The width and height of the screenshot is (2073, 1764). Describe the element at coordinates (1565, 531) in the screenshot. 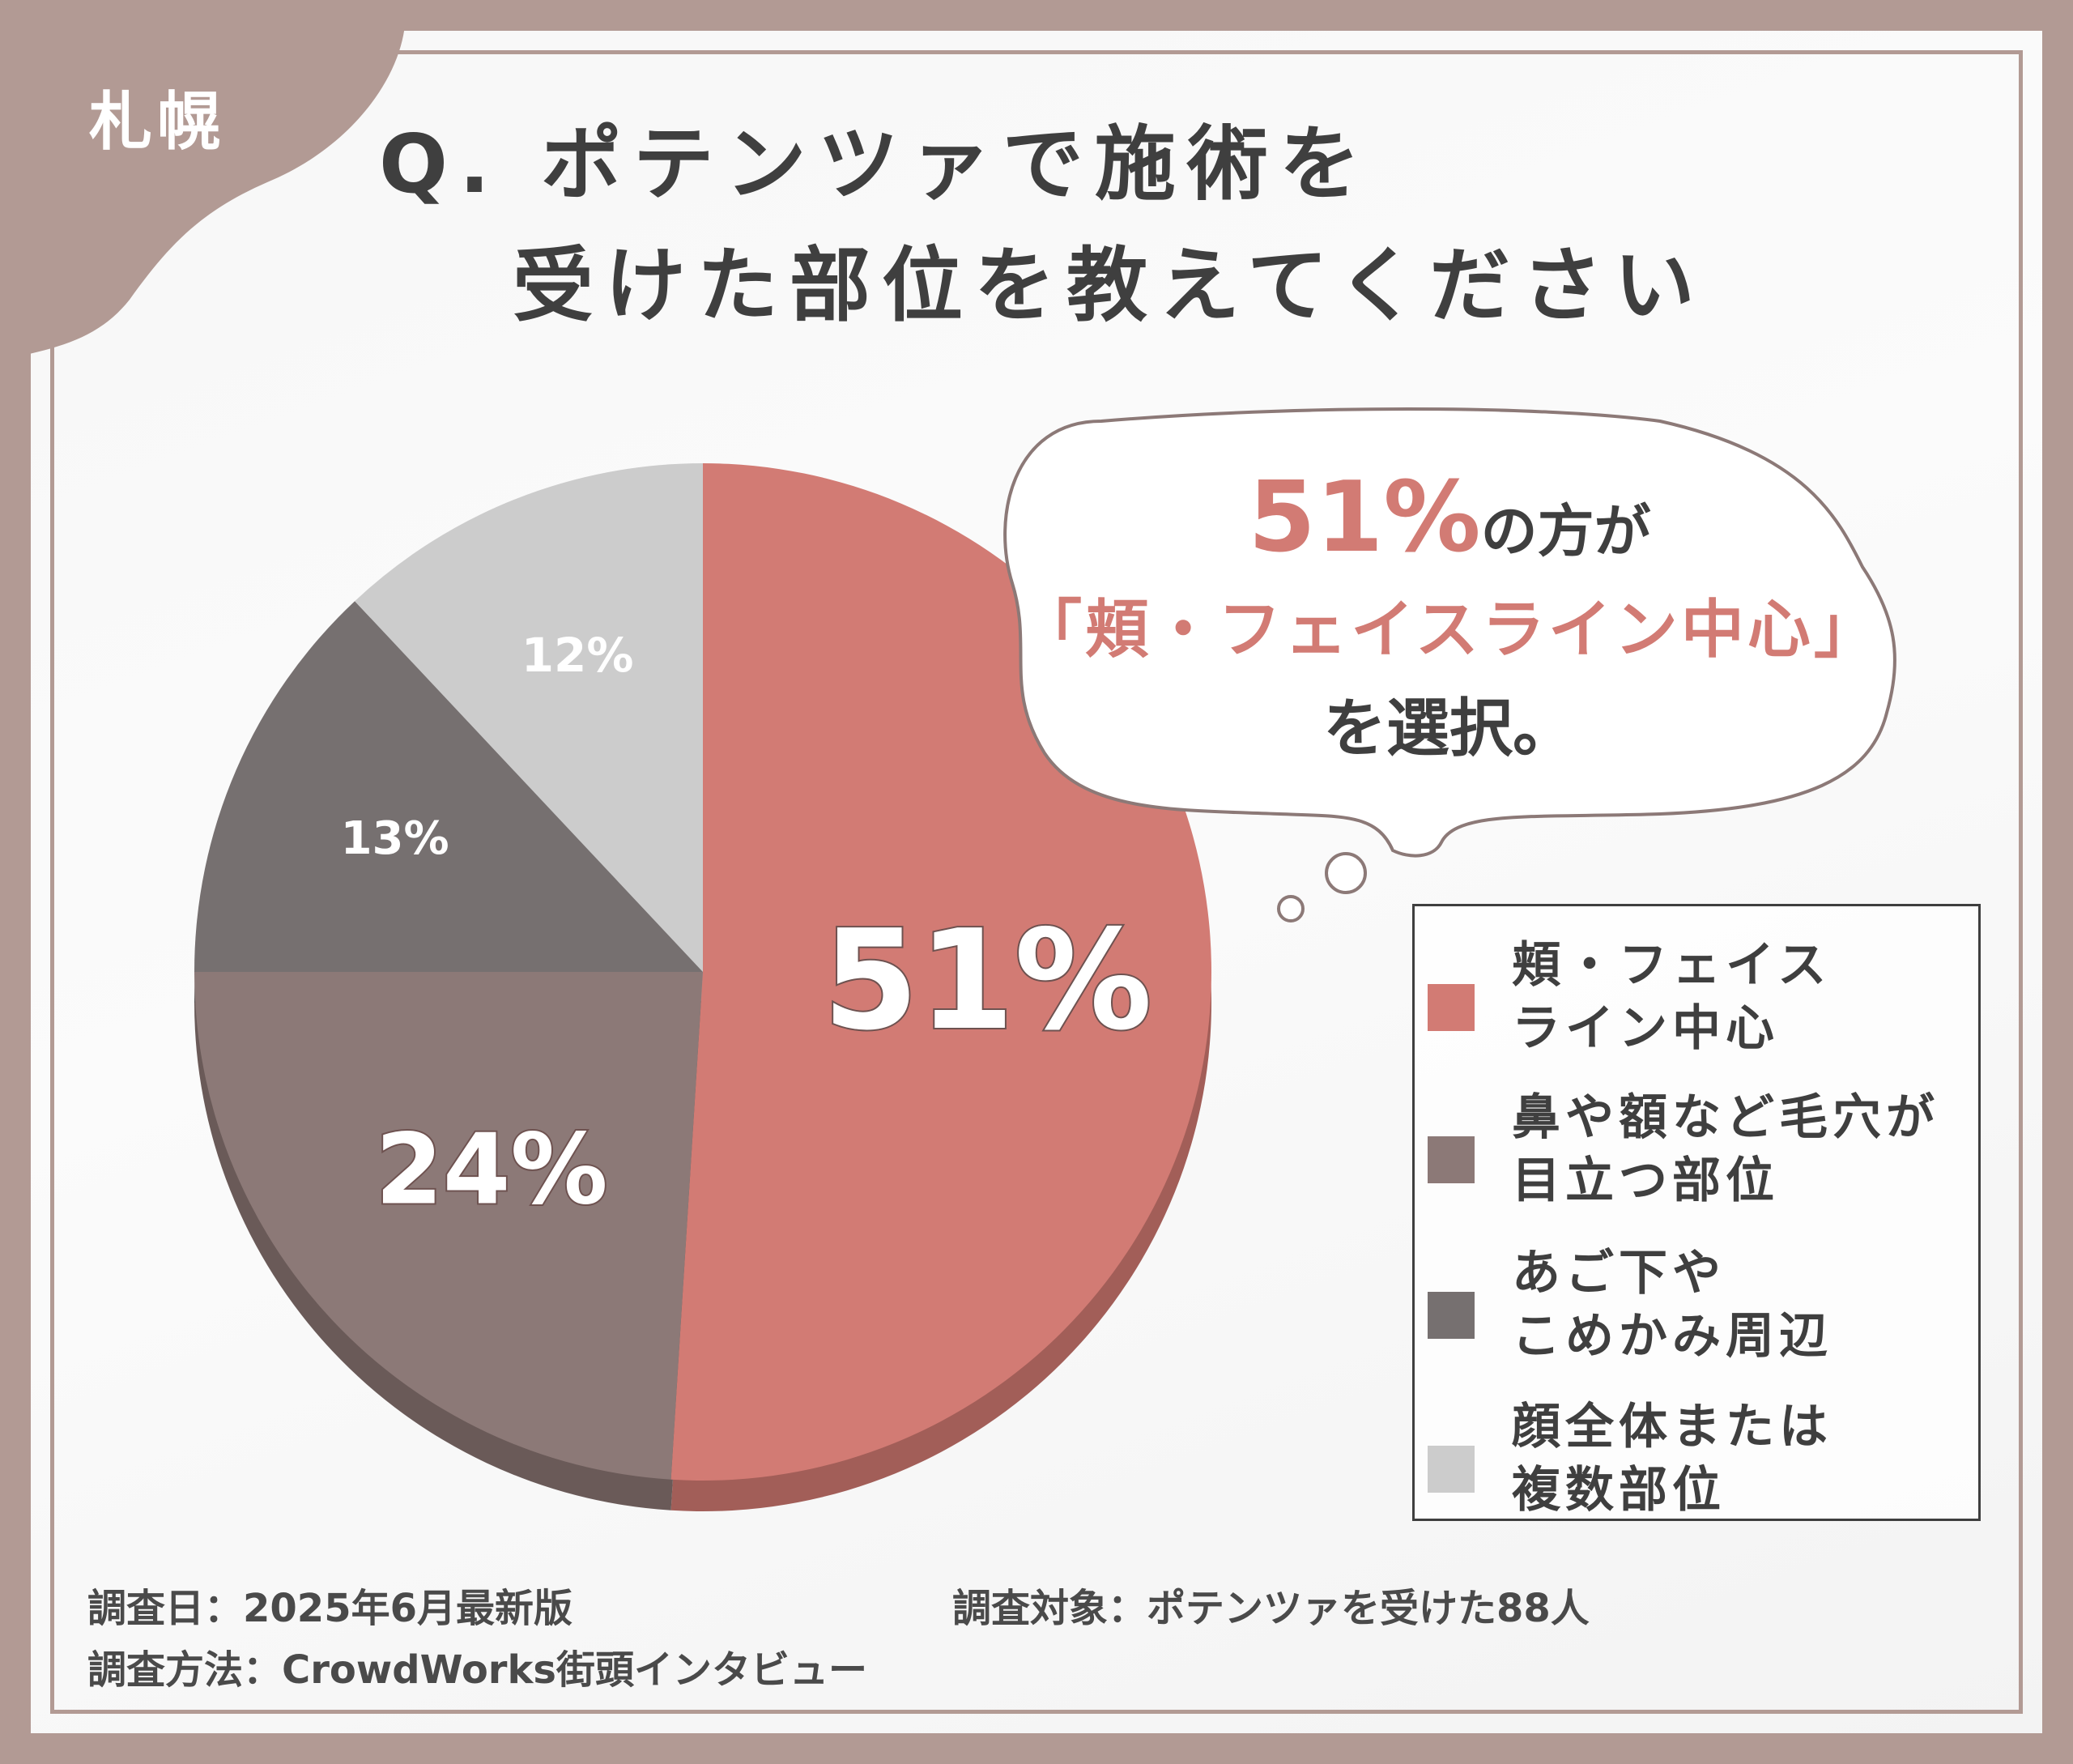

I see `callout-suffix: の方が` at that location.